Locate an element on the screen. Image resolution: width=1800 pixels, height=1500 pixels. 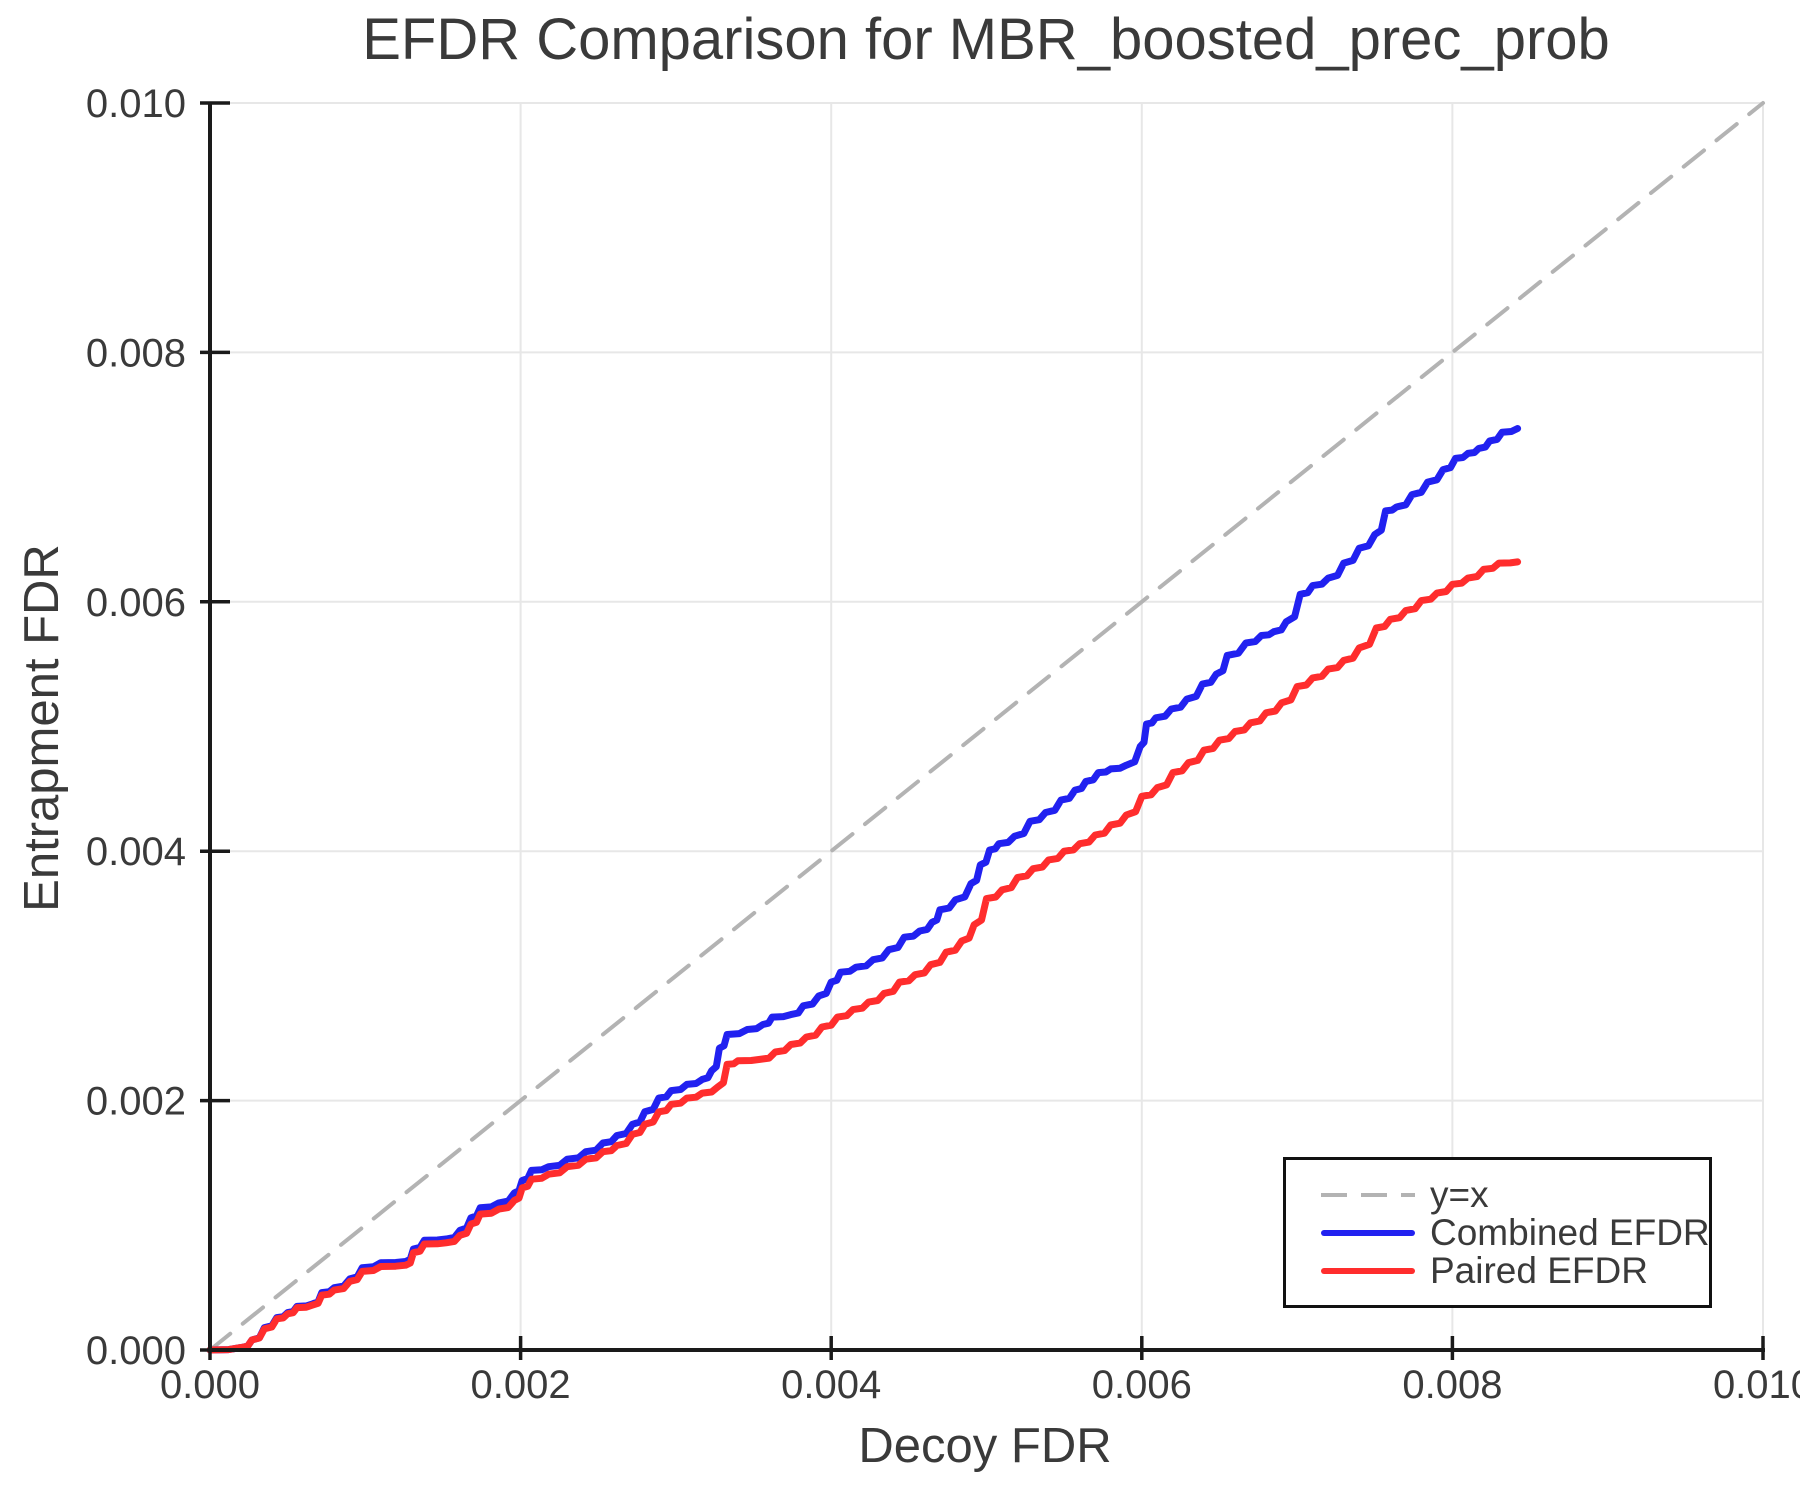
combined-efdr-line-sample is located at coordinates (1368, 1232).